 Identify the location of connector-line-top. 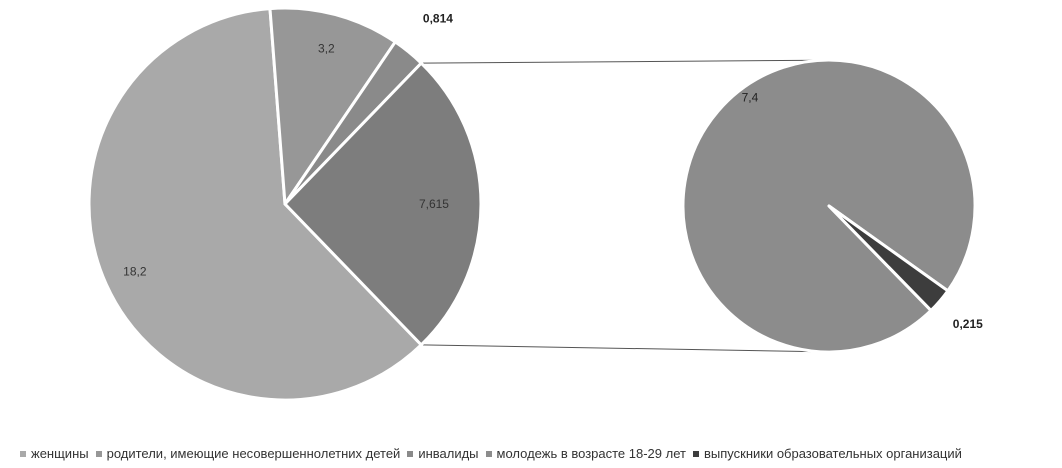
(621, 61).